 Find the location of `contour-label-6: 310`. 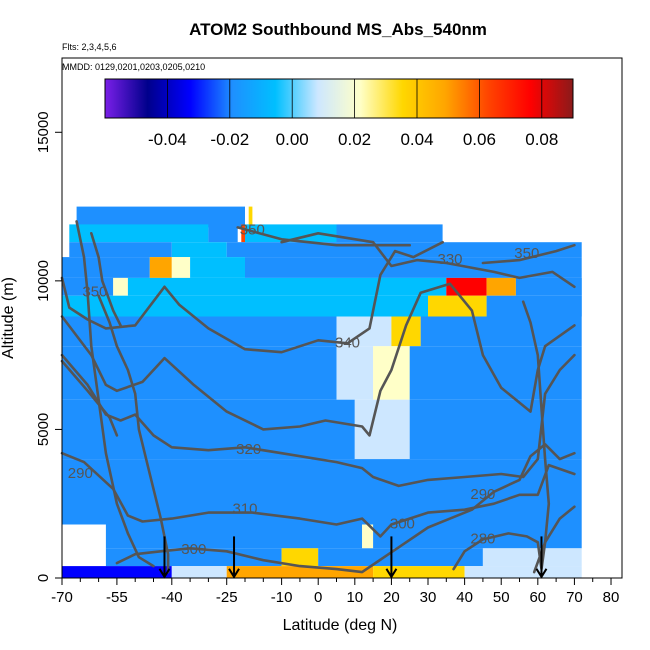

contour-label-6: 310 is located at coordinates (244, 509).